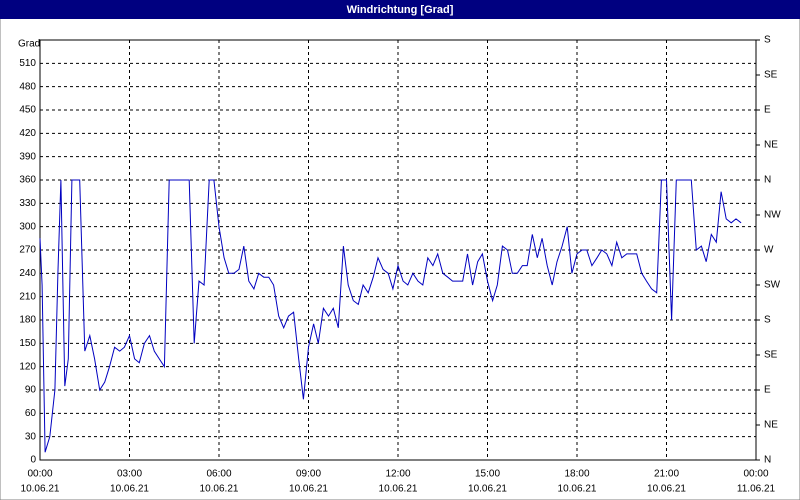 This screenshot has width=800, height=500. What do you see at coordinates (31, 436) in the screenshot?
I see `y-tick-label: 30` at bounding box center [31, 436].